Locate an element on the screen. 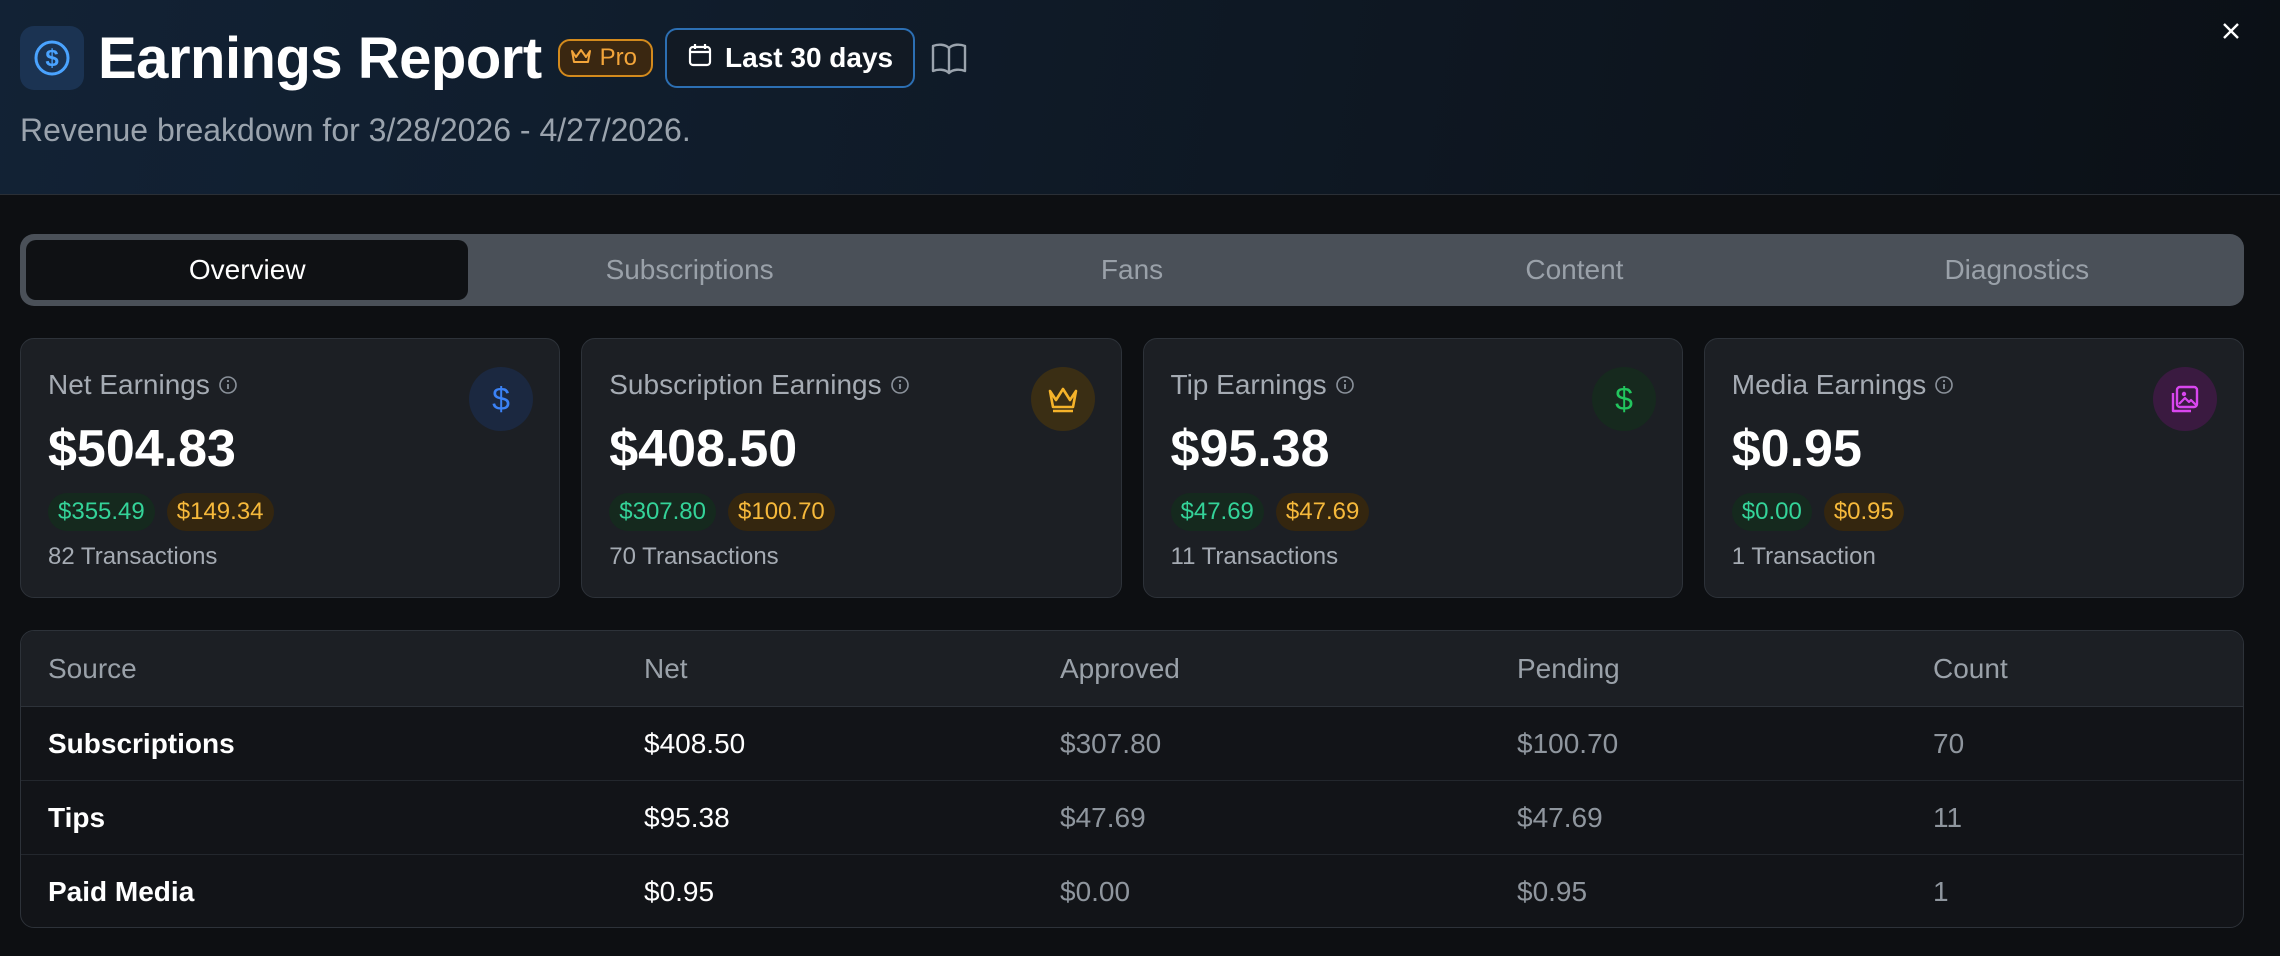 This screenshot has width=2280, height=956. pending-cell: $0.95 is located at coordinates (1552, 891).